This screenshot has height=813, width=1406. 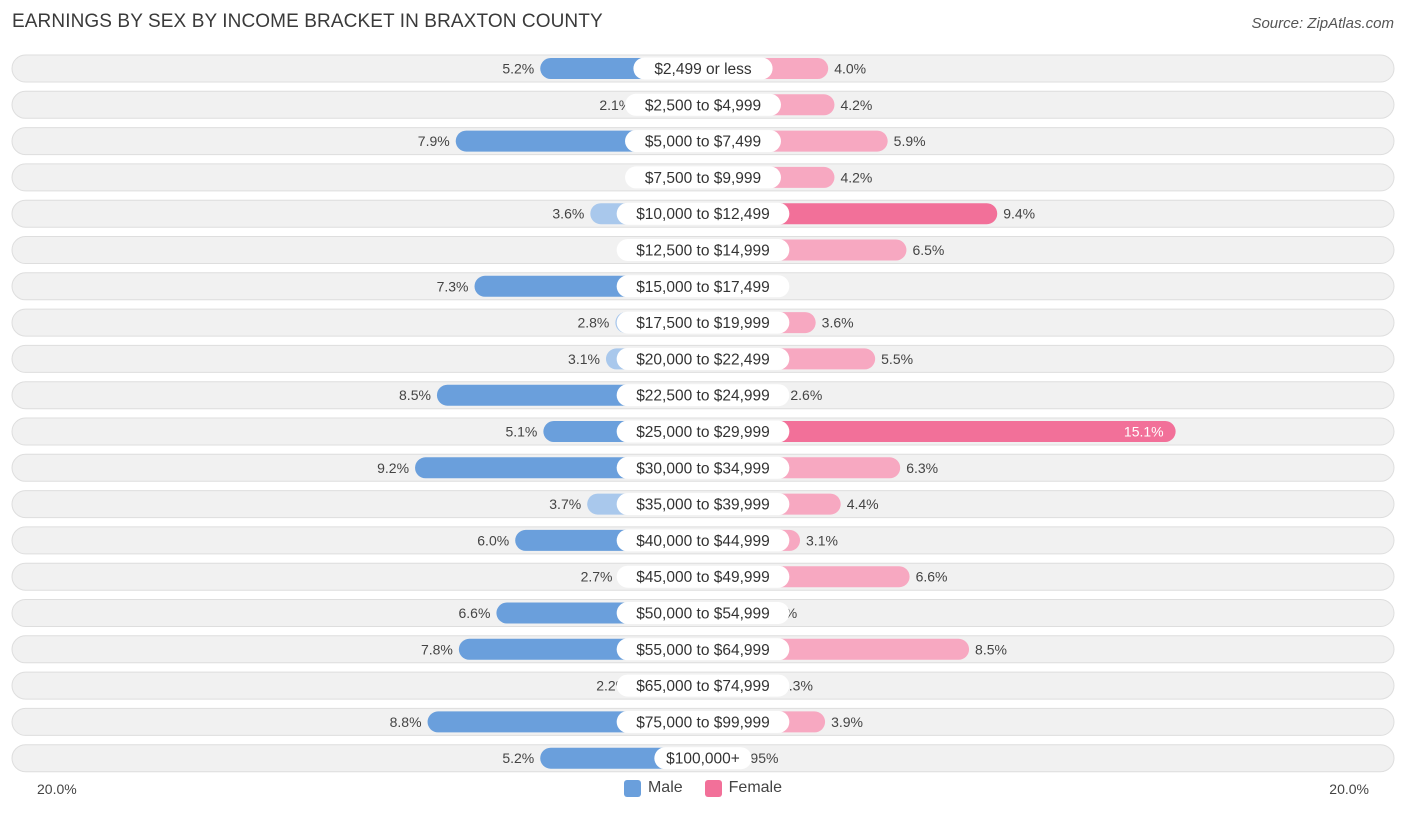 I want to click on category-label: $55,000 to $64,999, so click(x=703, y=650).